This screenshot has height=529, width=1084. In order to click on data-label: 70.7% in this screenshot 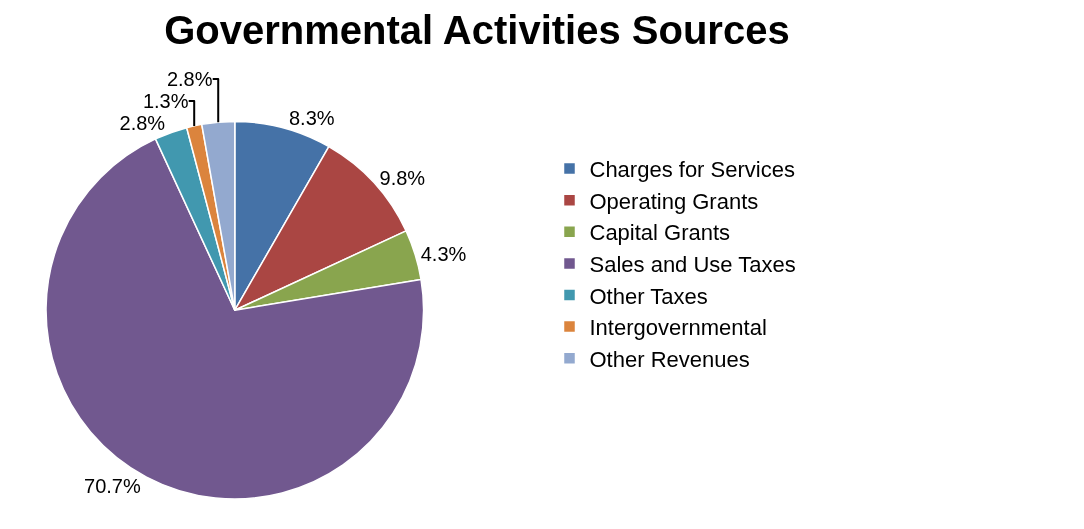, I will do `click(112, 485)`.